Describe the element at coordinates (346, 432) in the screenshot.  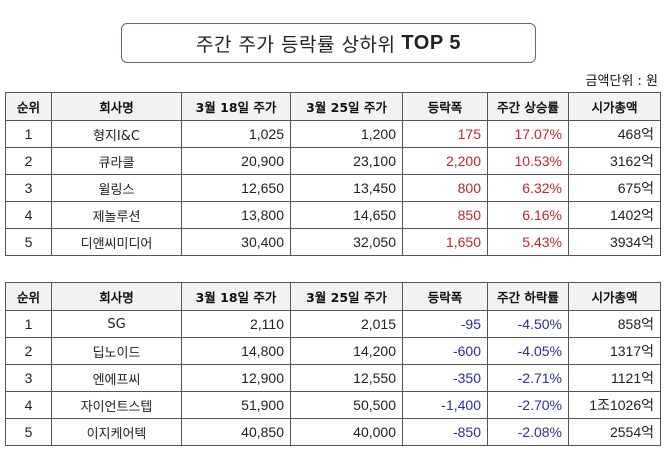
I see `price-0325: 40,000` at that location.